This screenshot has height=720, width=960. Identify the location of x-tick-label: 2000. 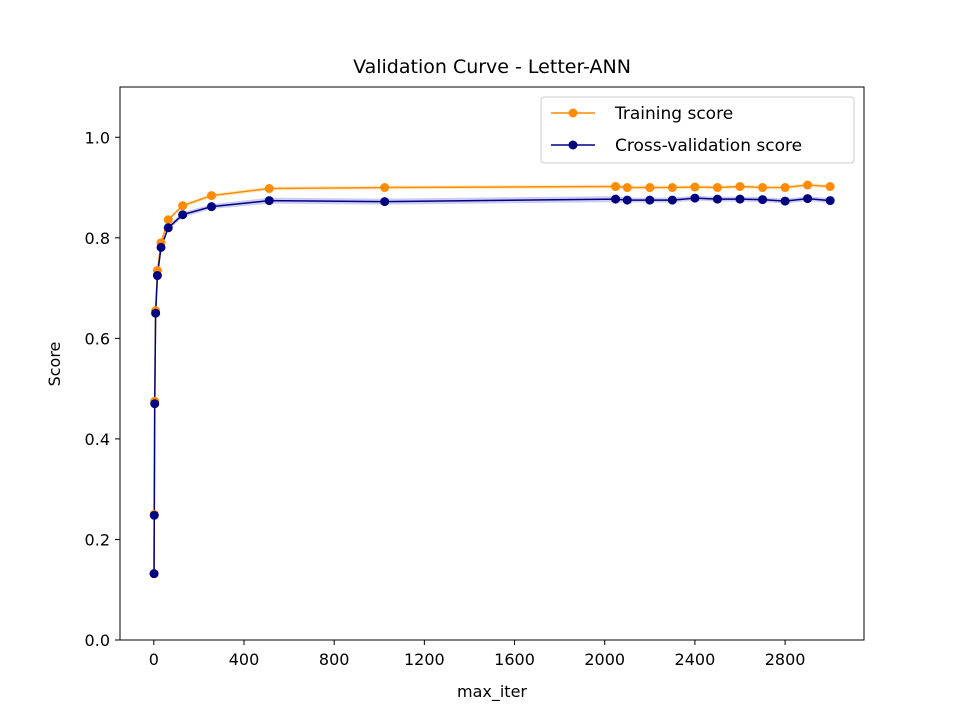
(604, 659).